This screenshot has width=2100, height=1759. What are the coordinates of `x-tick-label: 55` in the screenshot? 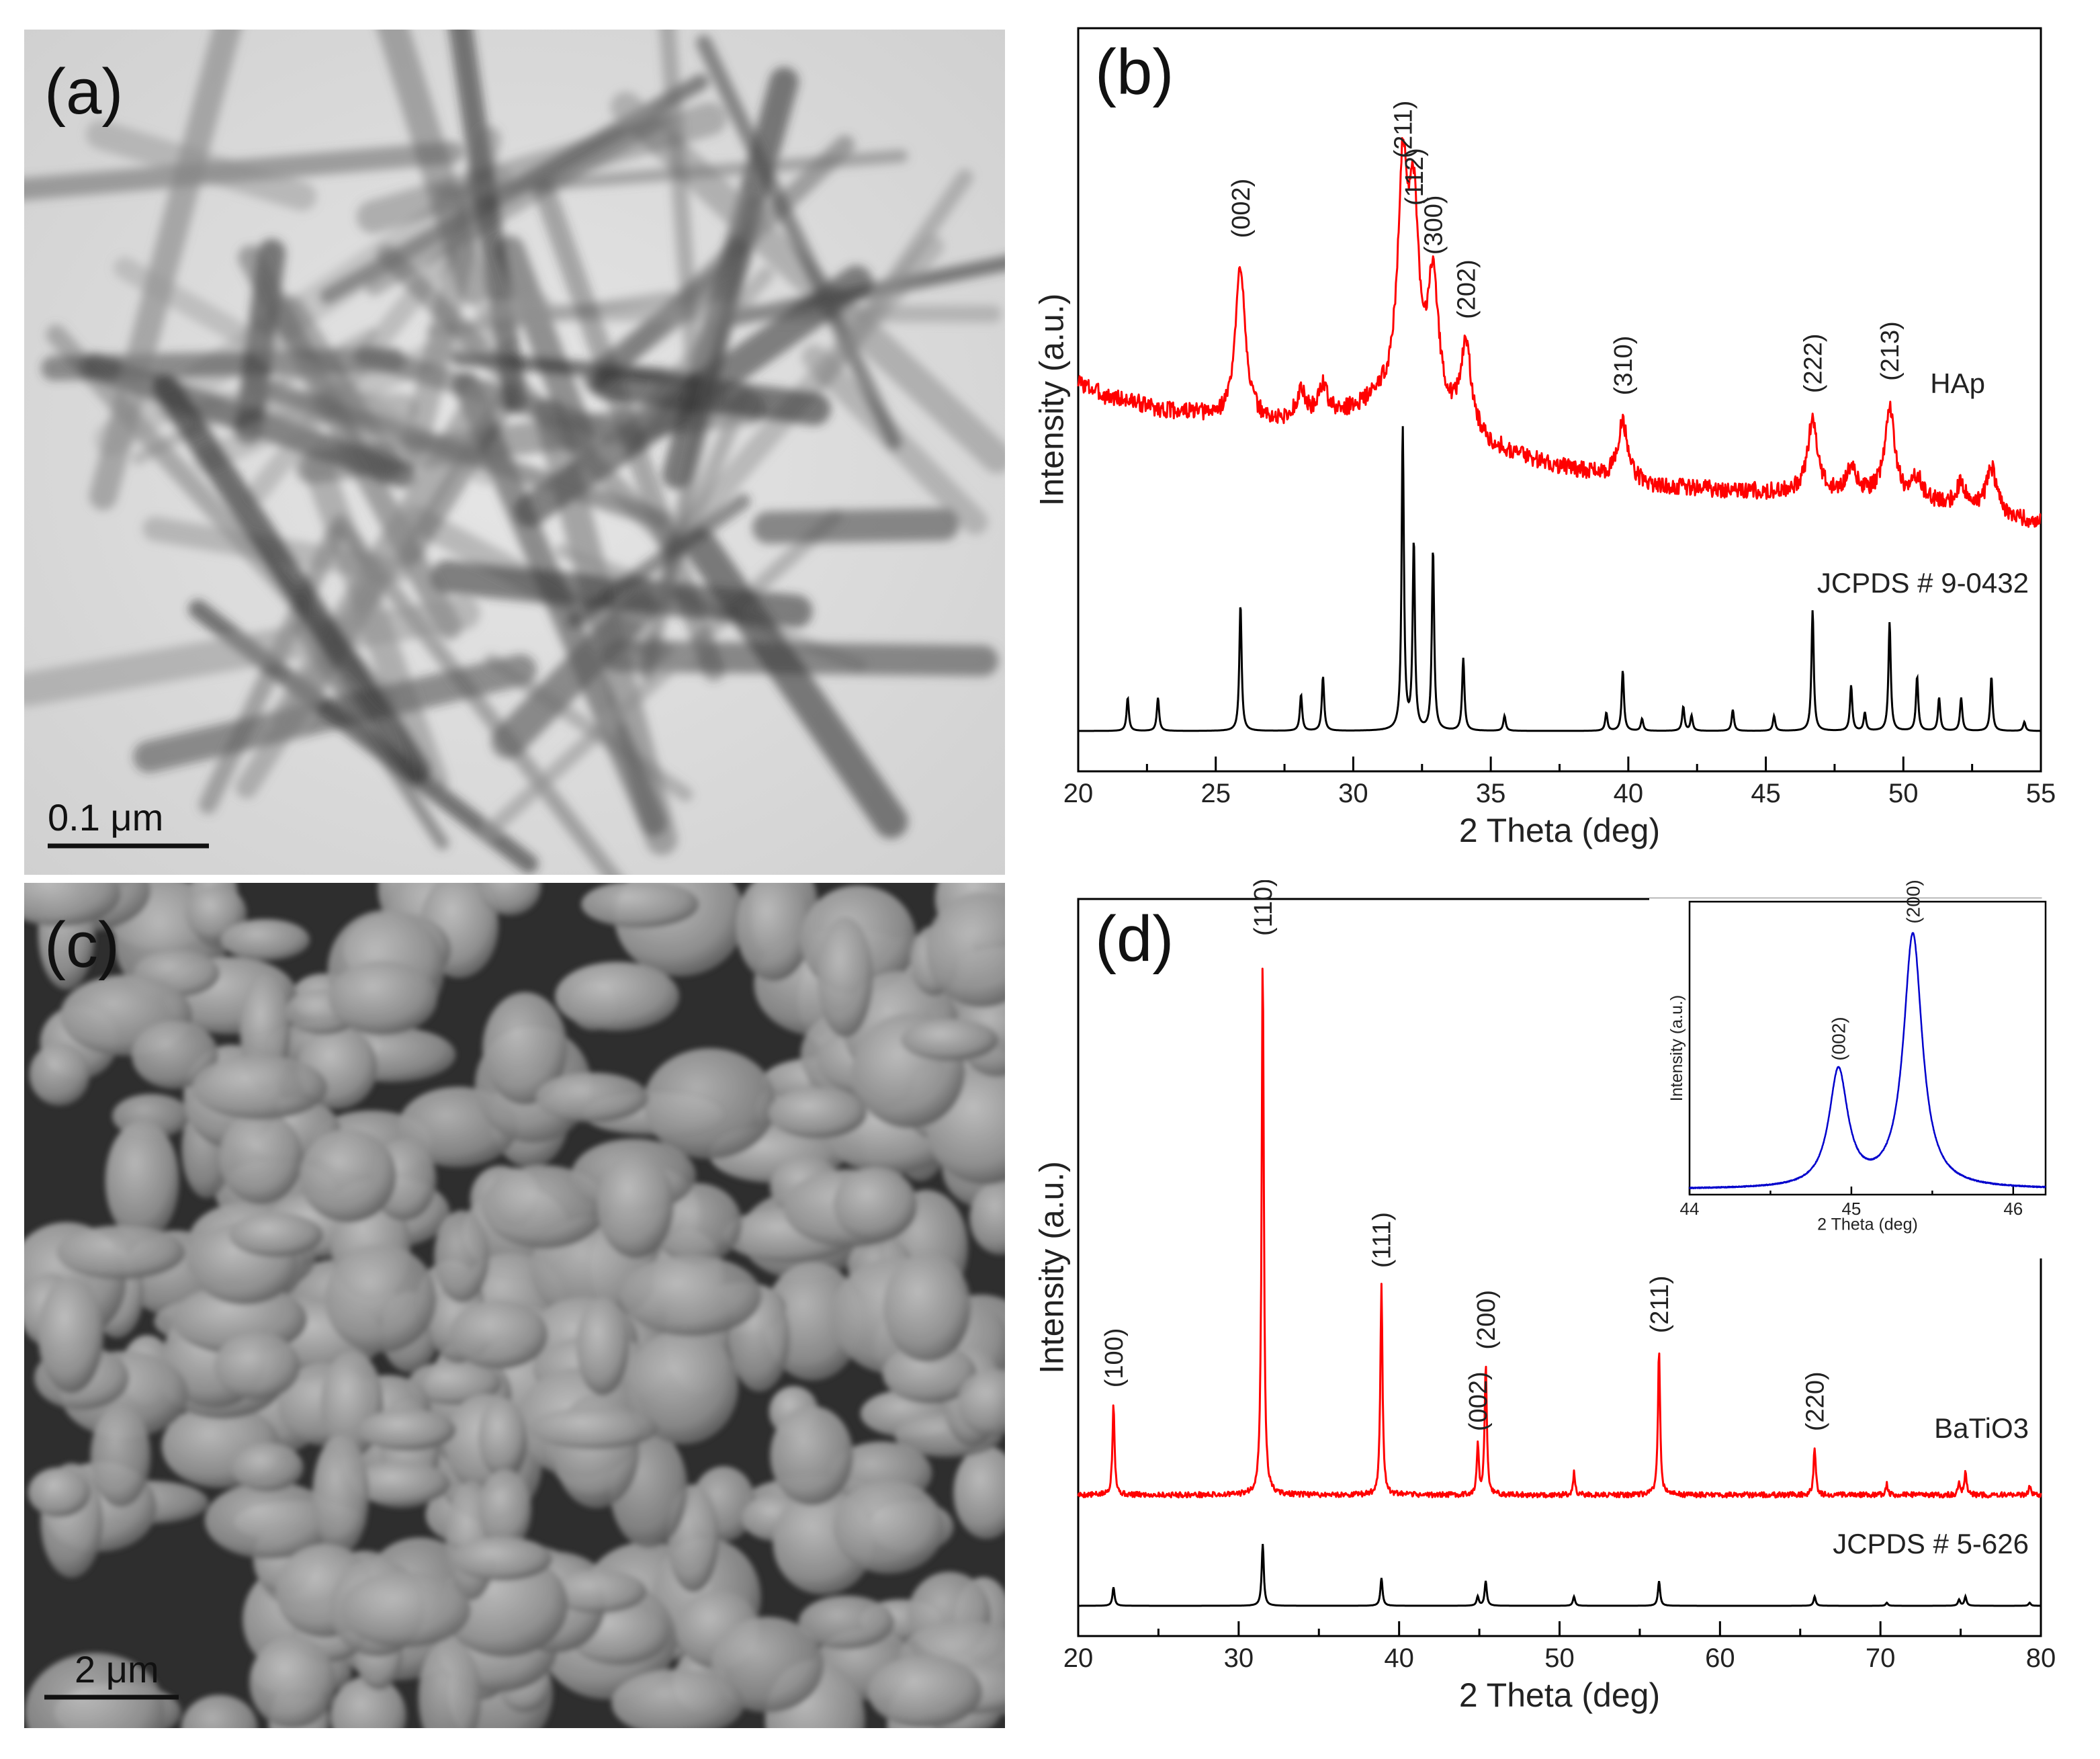 It's located at (2041, 793).